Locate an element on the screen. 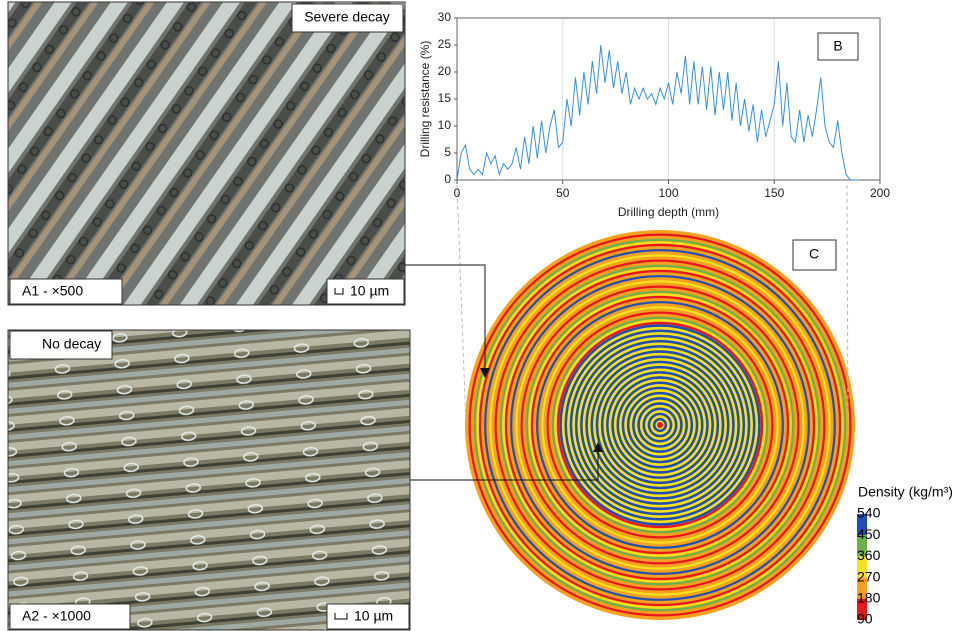 The image size is (969, 631). label: Severe decay is located at coordinates (347, 17).